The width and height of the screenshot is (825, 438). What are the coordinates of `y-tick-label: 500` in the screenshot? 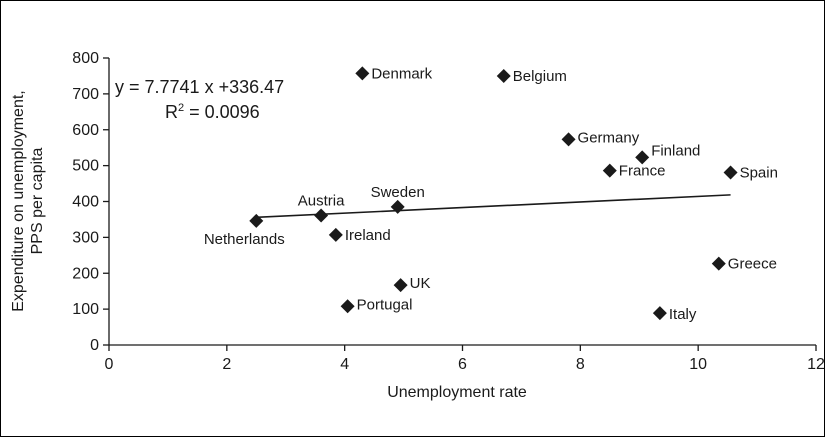 It's located at (85, 166).